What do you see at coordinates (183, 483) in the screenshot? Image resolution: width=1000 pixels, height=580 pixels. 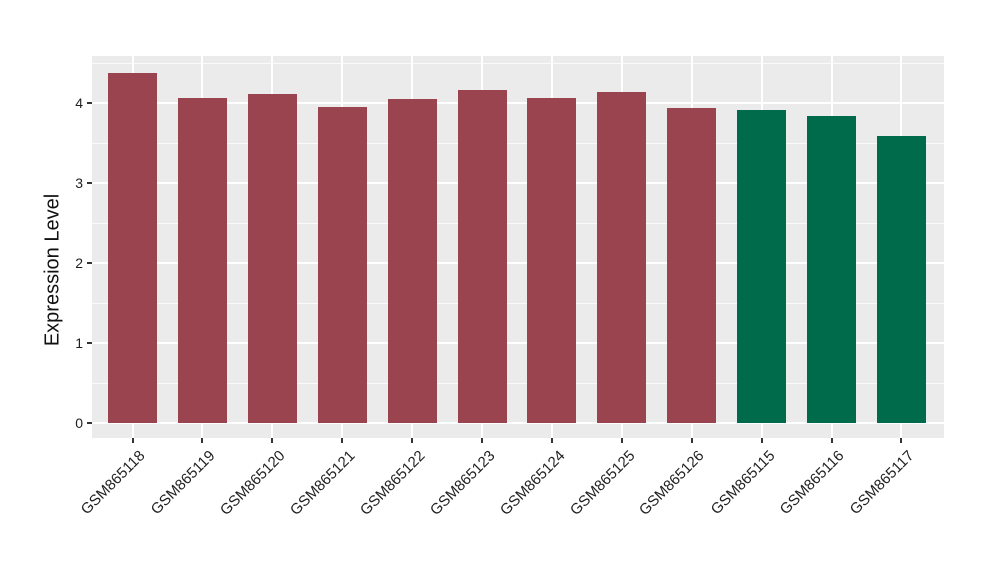 I see `x-tick-label: GSM865119` at bounding box center [183, 483].